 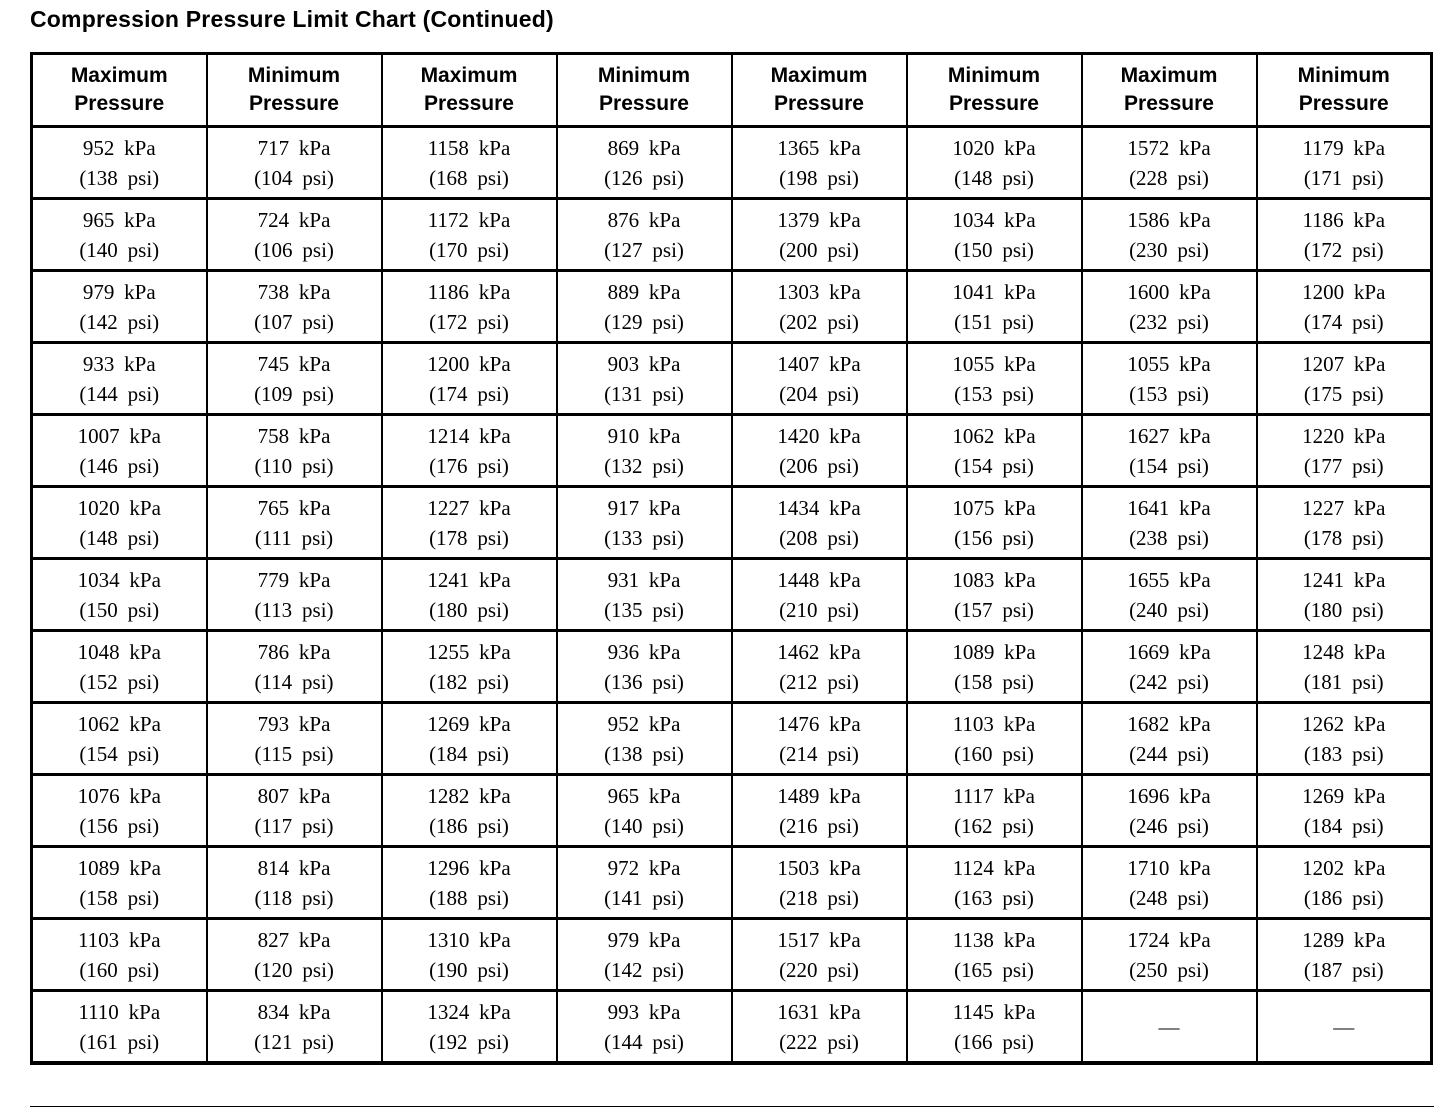 What do you see at coordinates (644, 234) in the screenshot?
I see `pressure-cell: 876 kPa (127 psi)` at bounding box center [644, 234].